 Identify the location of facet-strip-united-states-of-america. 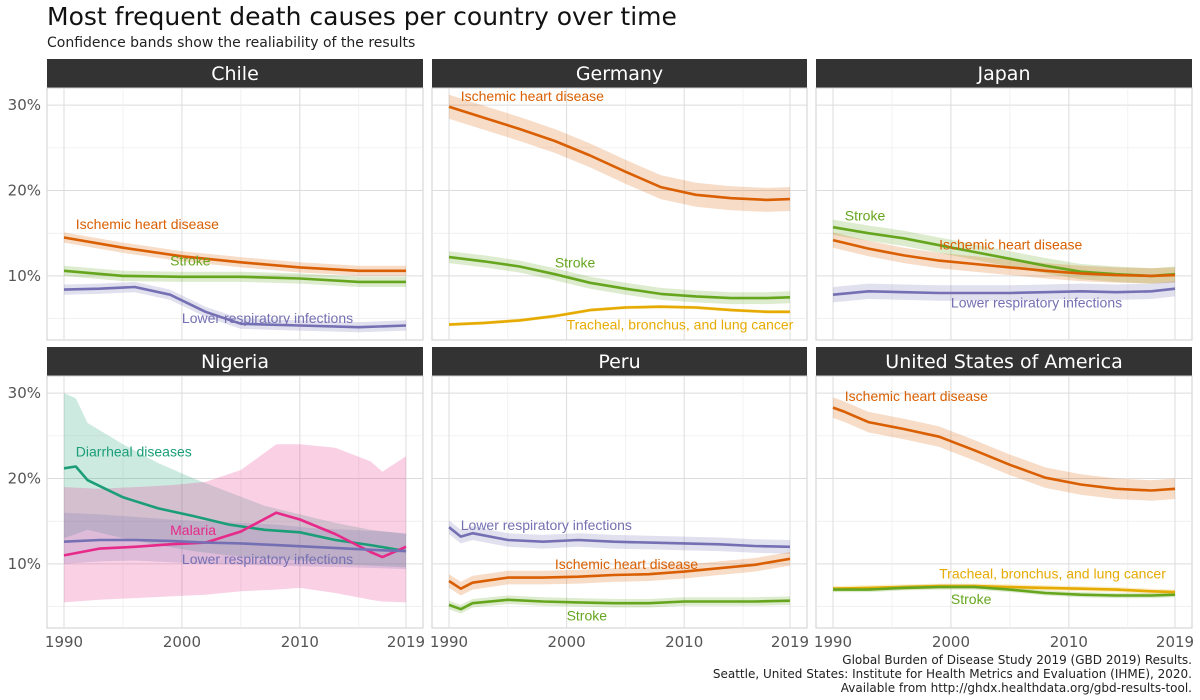
(1004, 361).